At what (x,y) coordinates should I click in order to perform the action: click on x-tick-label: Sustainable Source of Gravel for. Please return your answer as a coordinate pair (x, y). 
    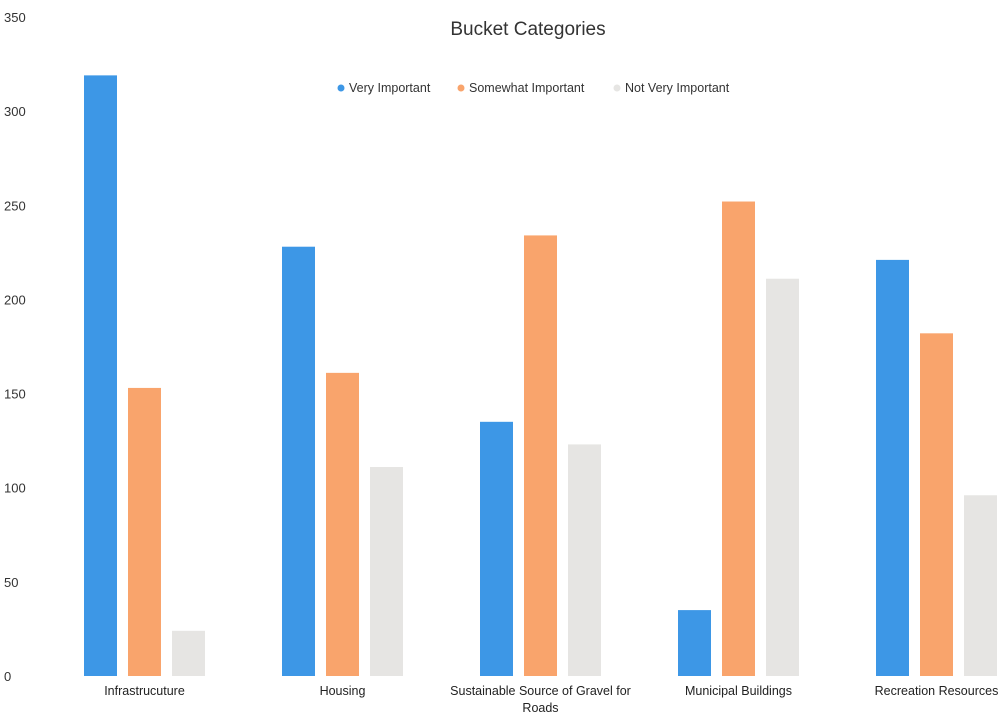
    Looking at the image, I should click on (540, 691).